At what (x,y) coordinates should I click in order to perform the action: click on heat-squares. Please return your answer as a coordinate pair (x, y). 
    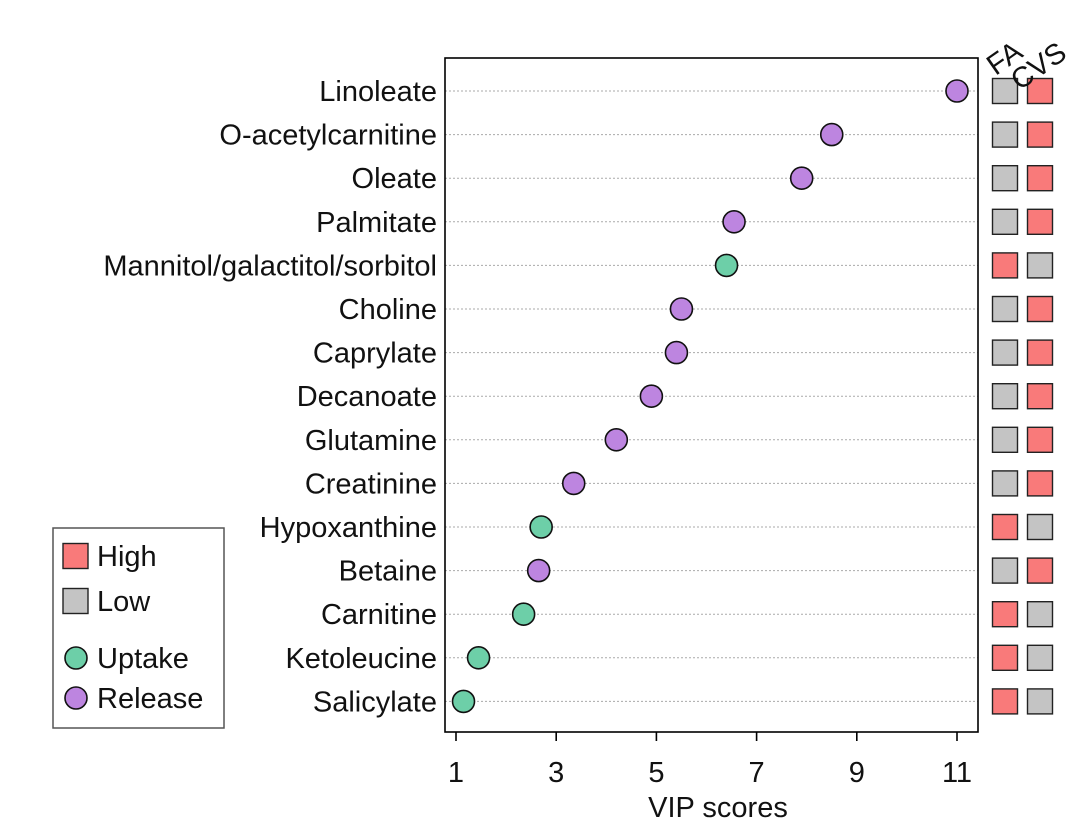
    Looking at the image, I should click on (1022, 396).